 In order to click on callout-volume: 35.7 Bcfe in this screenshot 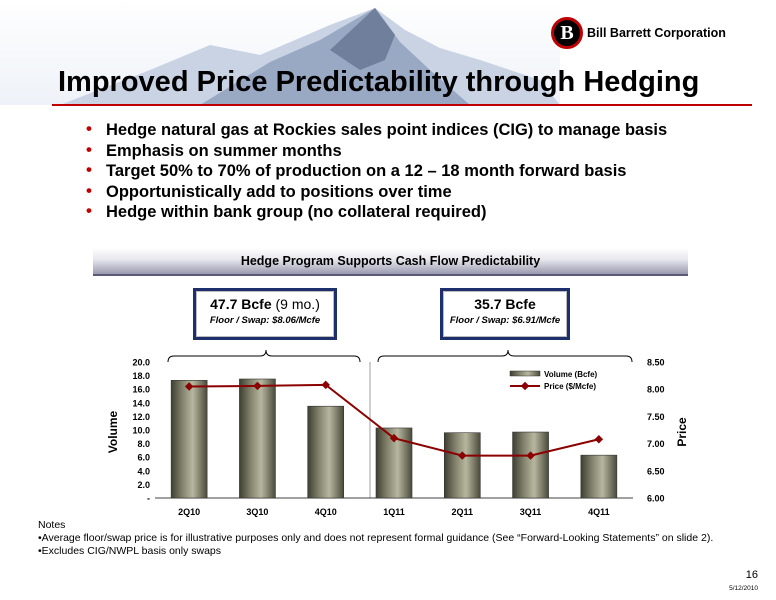, I will do `click(505, 304)`.